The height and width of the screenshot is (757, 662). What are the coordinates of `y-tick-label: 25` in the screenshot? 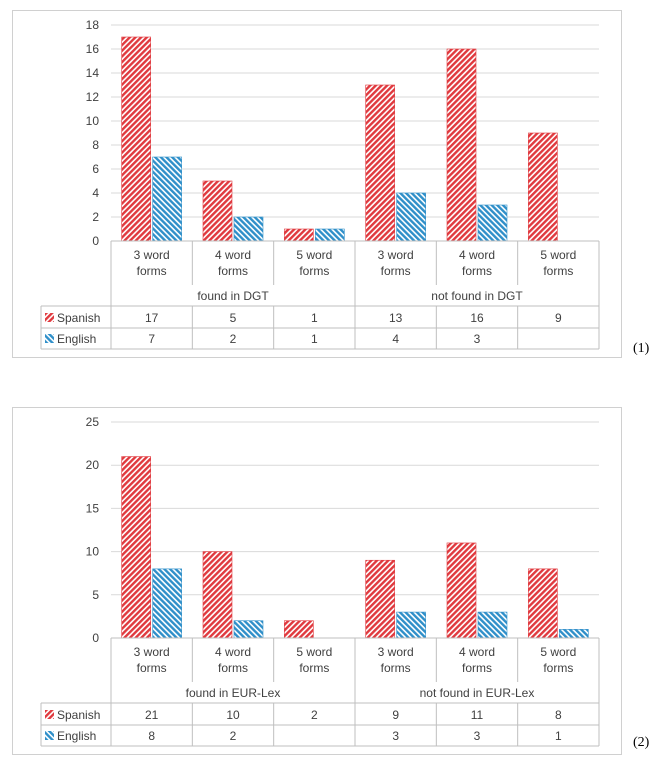 It's located at (93, 422).